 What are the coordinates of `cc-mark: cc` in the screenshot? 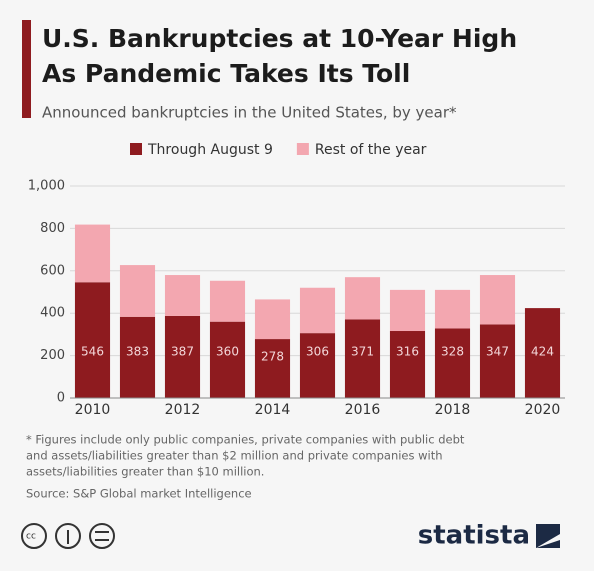 It's located at (31, 537).